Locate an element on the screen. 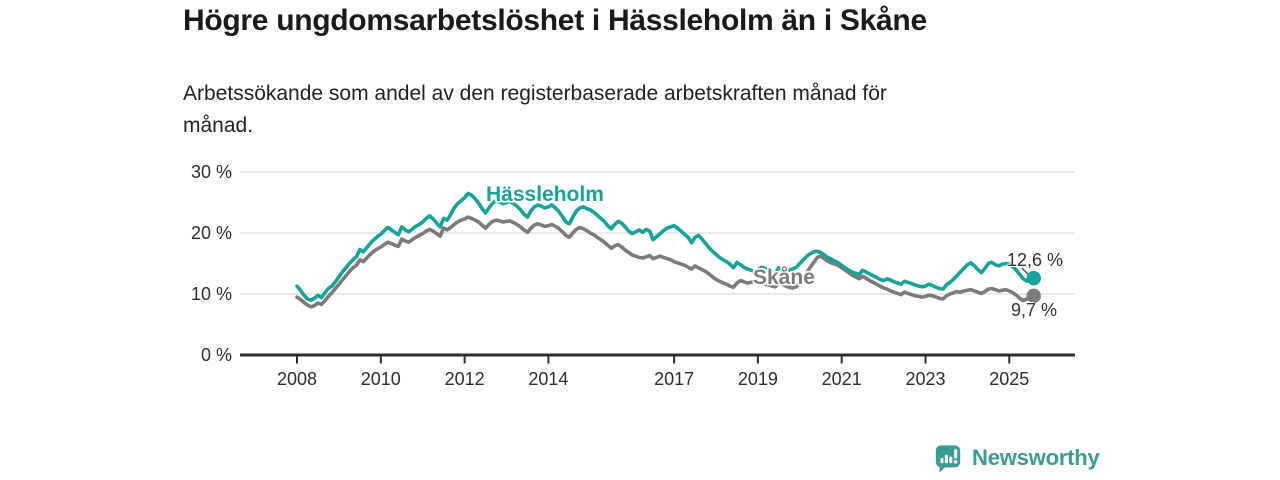 The width and height of the screenshot is (1280, 480). x-tick-label-2025: 2025 is located at coordinates (1009, 379).